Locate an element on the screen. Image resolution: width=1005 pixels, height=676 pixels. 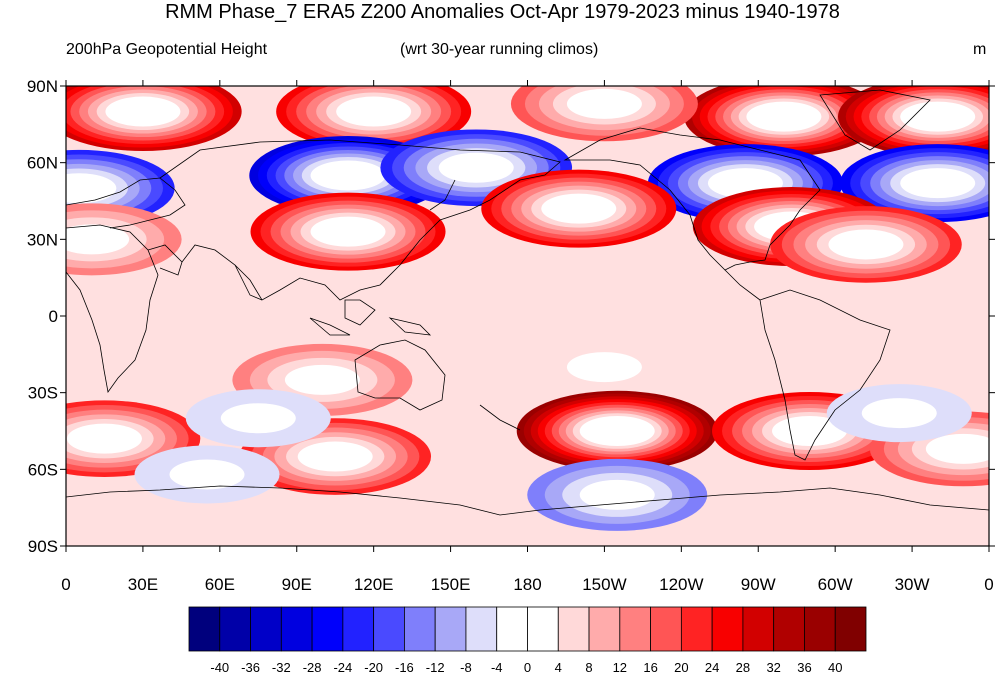
lon-tick-label: 30E is located at coordinates (143, 584).